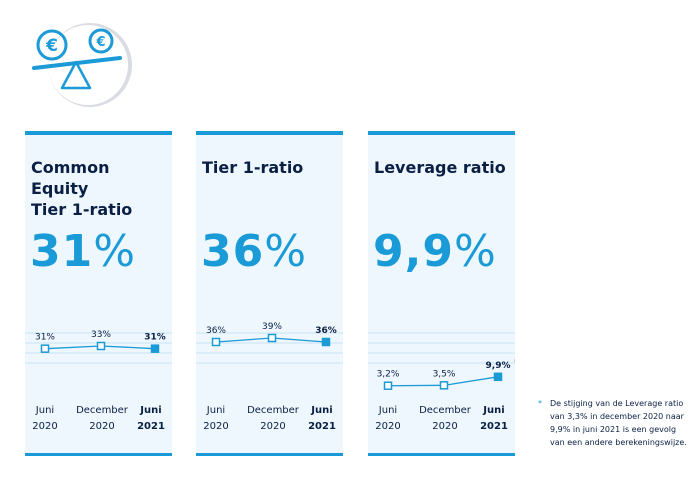 This screenshot has width=700, height=500. Describe the element at coordinates (440, 167) in the screenshot. I see `panel-title: Leverage ratio` at that location.